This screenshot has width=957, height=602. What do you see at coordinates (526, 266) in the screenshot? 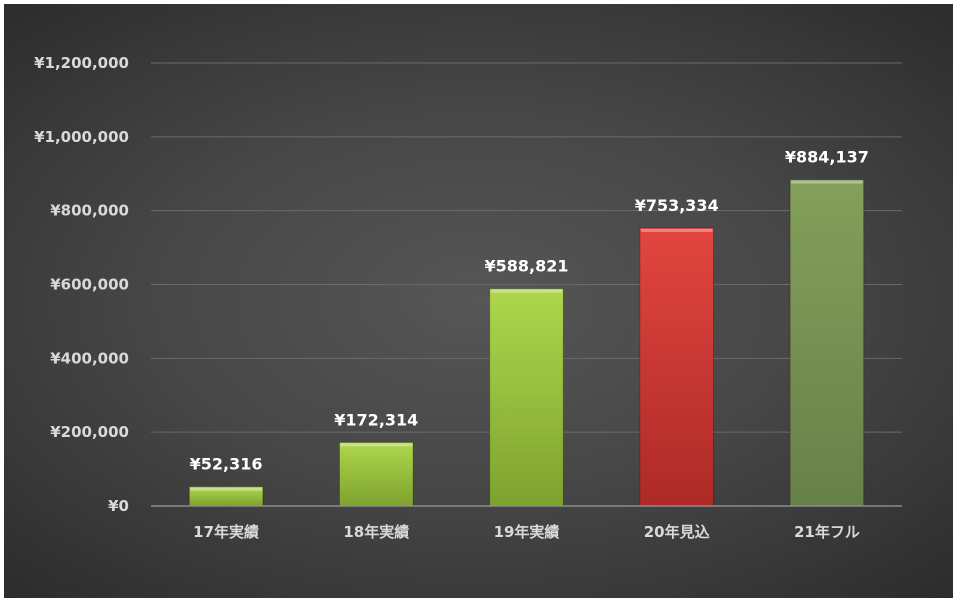
I see `bar-data-label: ¥588,821` at bounding box center [526, 266].